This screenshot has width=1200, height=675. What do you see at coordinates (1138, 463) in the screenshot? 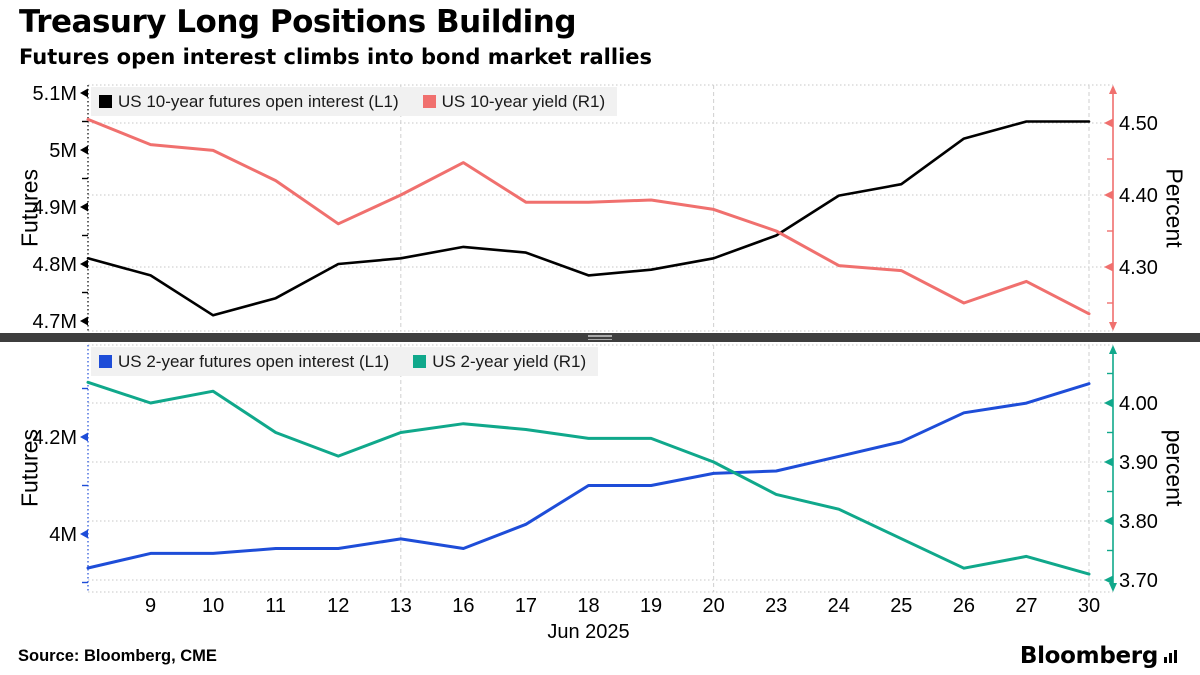
I see `right-axis-tick-label: 3.90` at bounding box center [1138, 463].